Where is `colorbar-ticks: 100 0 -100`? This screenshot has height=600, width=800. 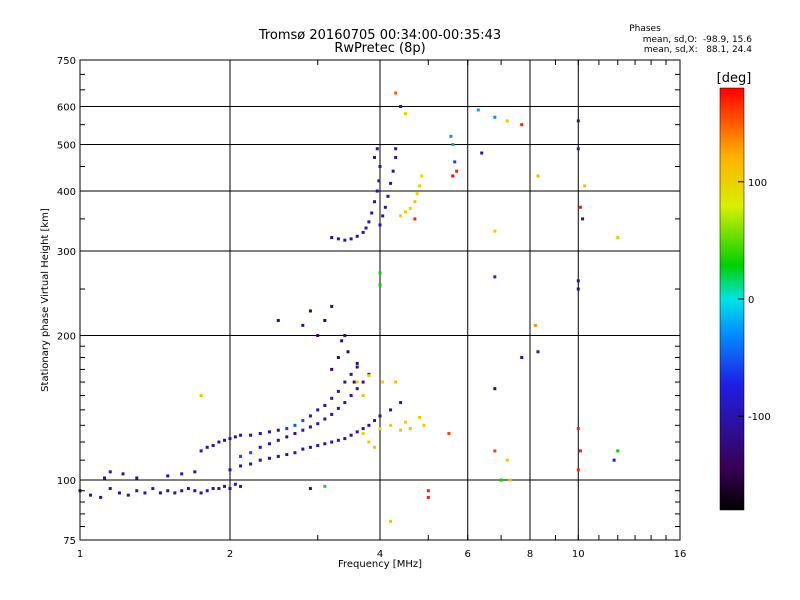
colorbar-ticks: 100 0 -100 is located at coordinates (754, 300).